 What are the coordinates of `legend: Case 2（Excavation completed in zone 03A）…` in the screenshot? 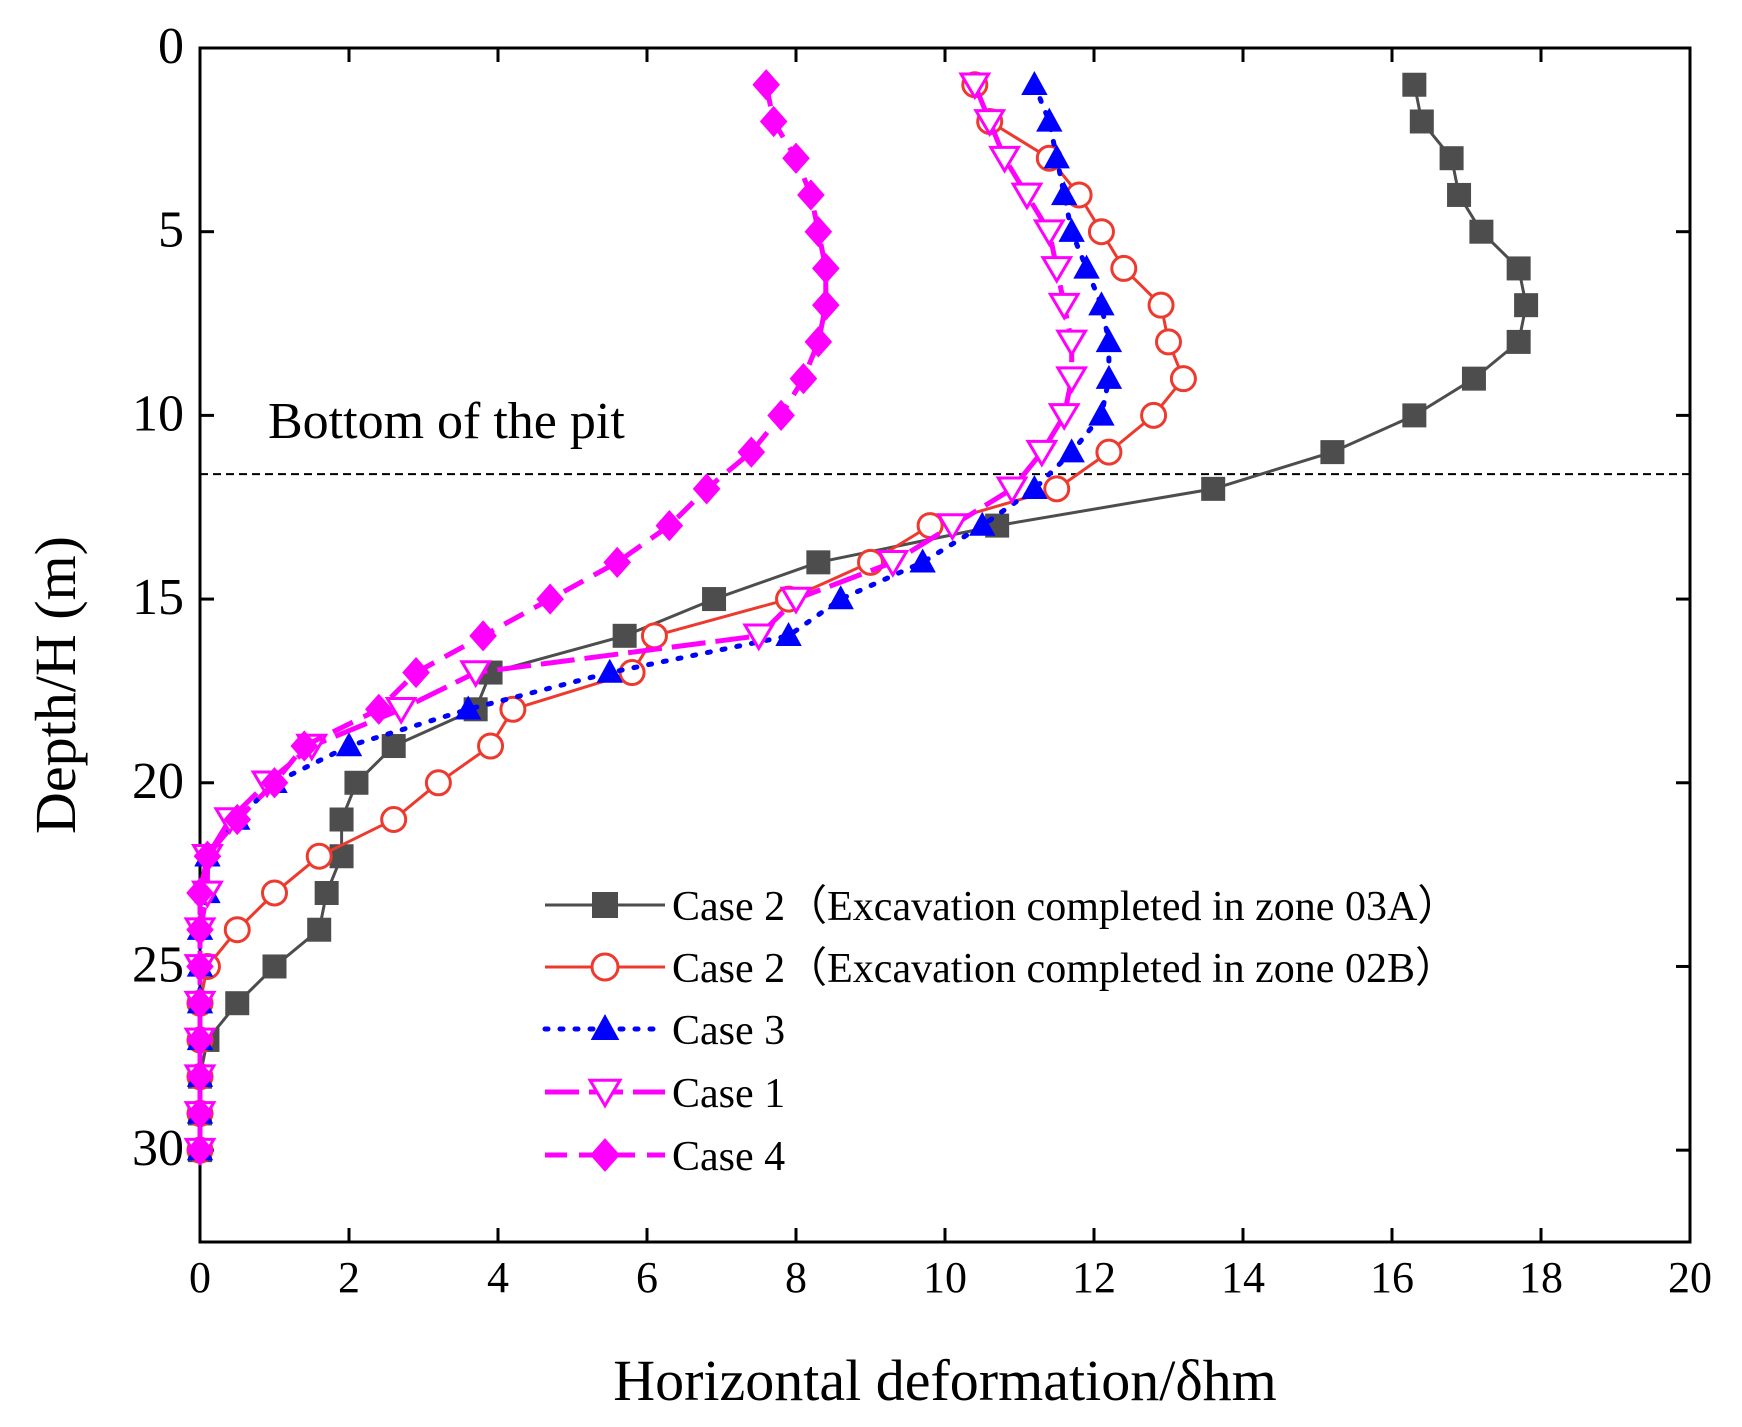 It's located at (1000, 1032).